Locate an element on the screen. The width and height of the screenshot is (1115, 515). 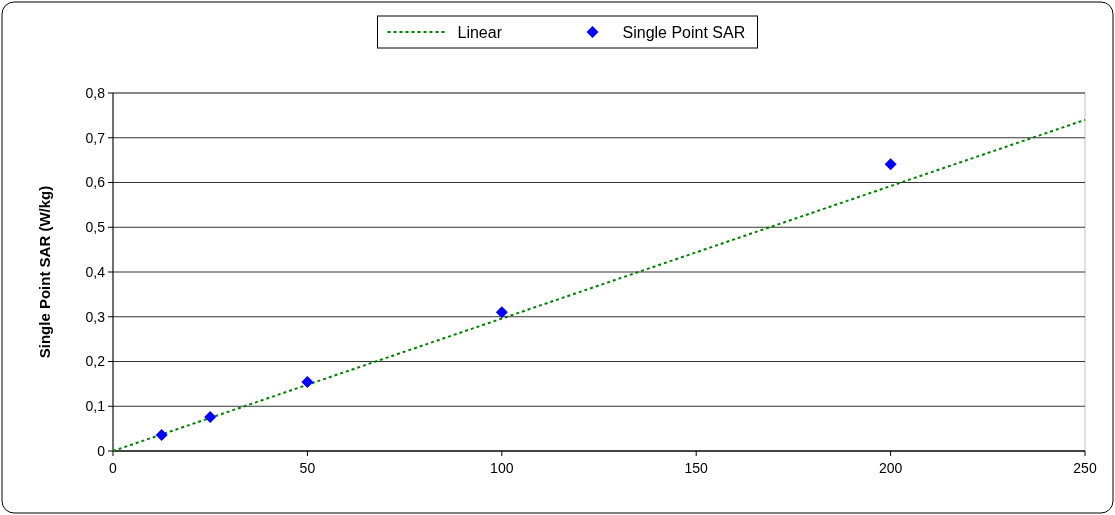
y-tick-label: 0,8 is located at coordinates (95, 92).